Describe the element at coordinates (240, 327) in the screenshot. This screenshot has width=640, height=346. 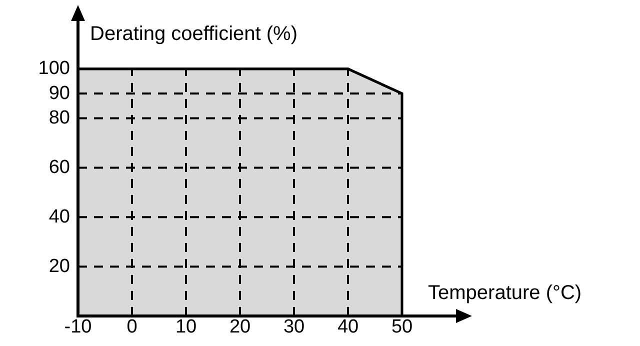
I see `x-tick-label: 20` at that location.